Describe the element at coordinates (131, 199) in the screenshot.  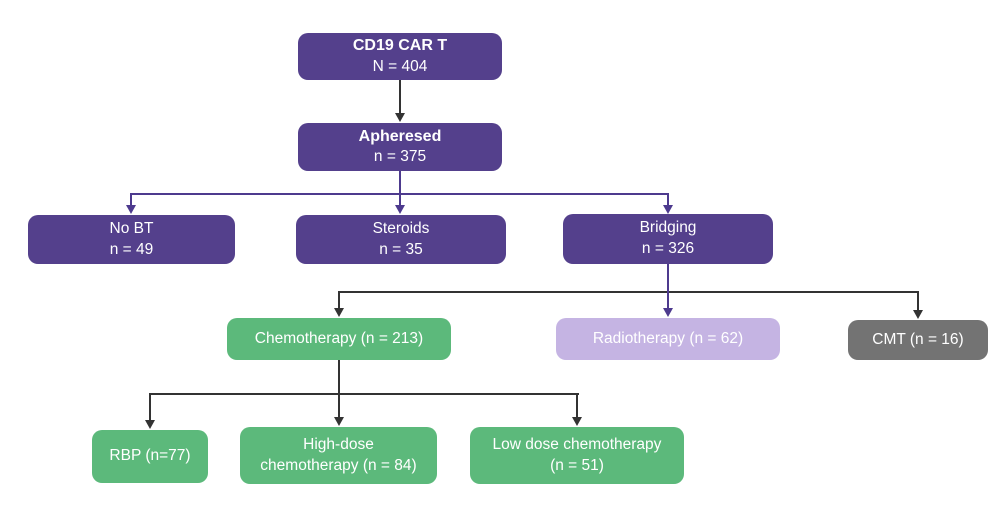
I see `edge-to-no-bt-line` at that location.